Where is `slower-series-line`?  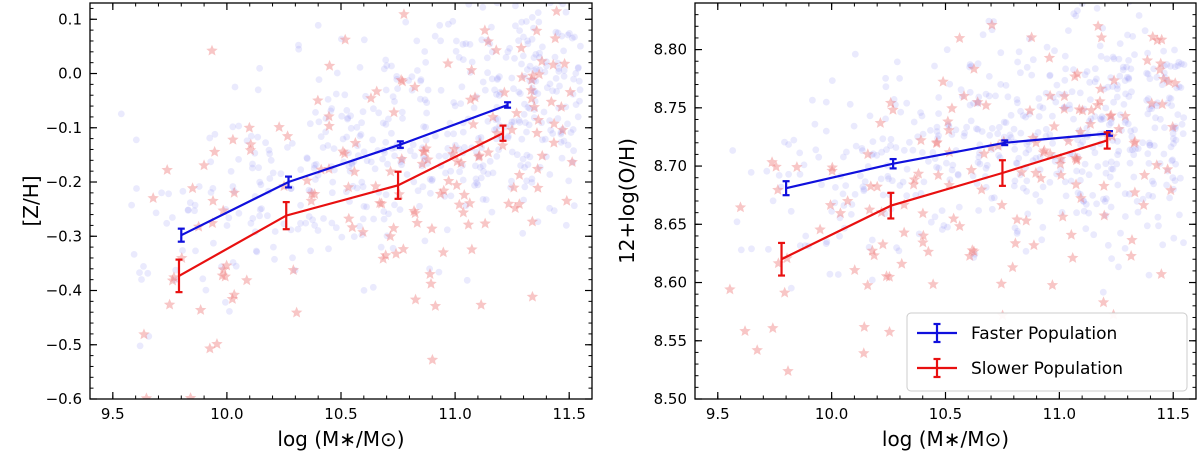 slower-series-line is located at coordinates (341, 204).